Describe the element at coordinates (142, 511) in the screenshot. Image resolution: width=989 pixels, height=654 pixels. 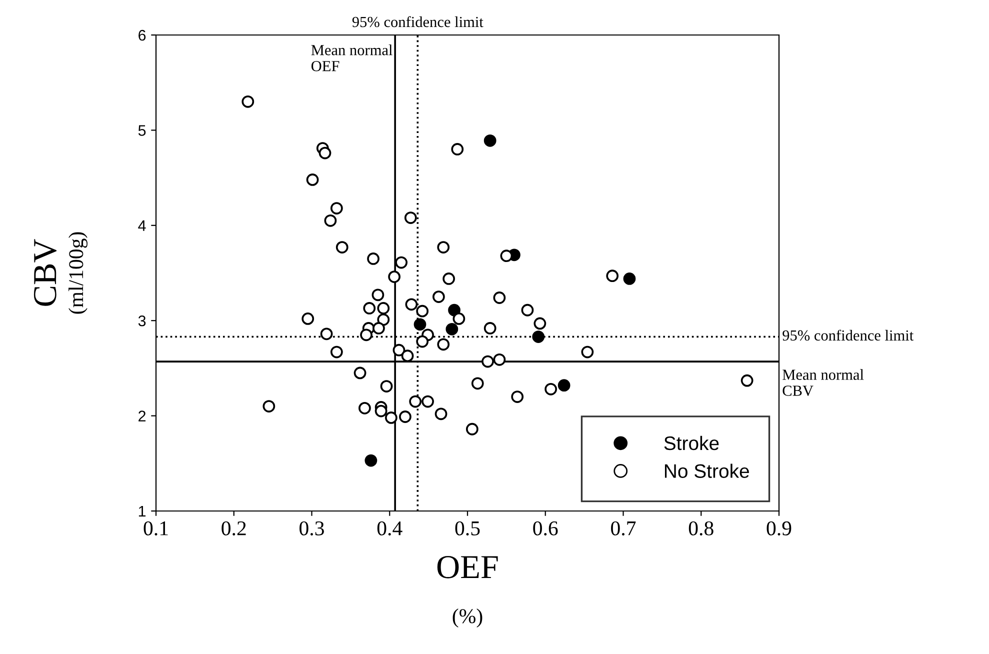
I see `y-tick-label: 1` at that location.